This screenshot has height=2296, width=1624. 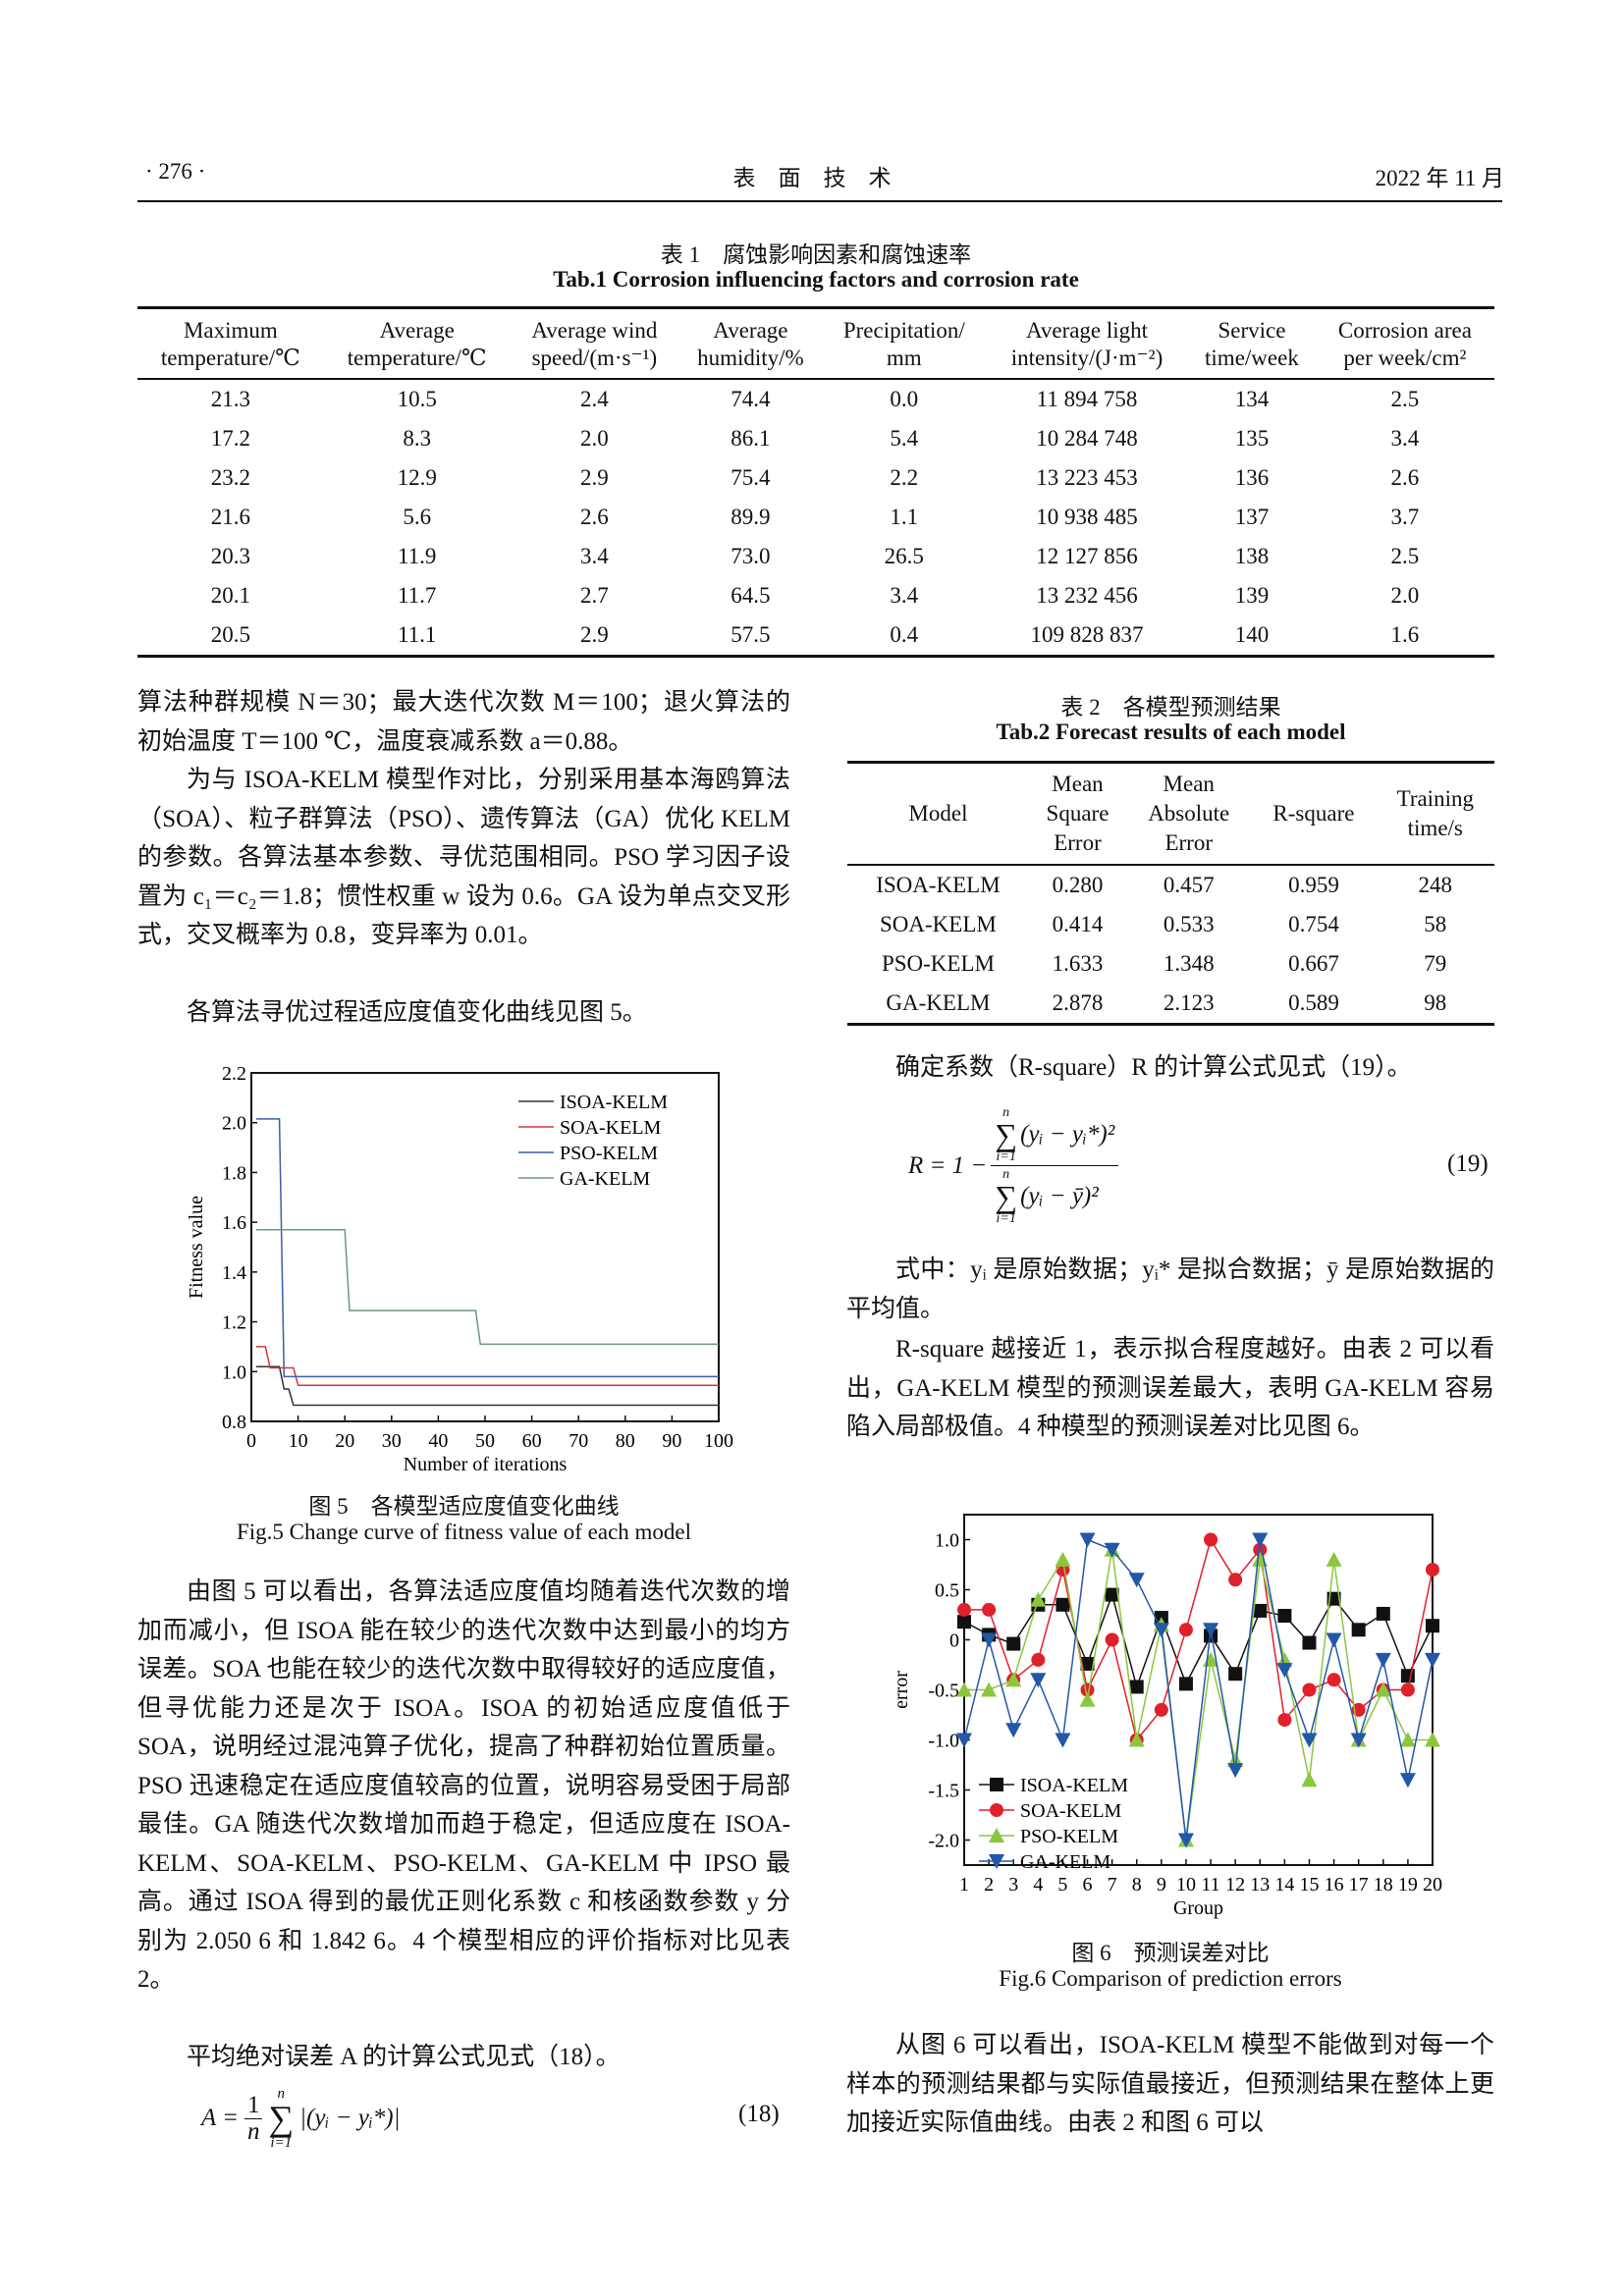 I want to click on table-cell: 20.1, so click(x=230, y=596).